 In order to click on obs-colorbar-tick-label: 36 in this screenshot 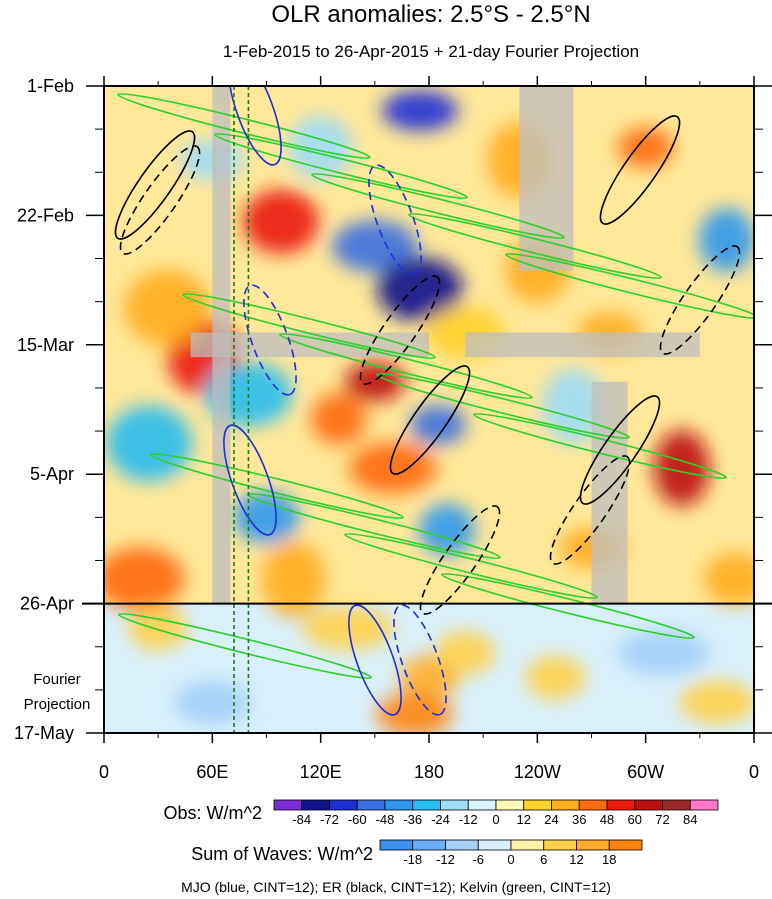, I will do `click(579, 819)`.